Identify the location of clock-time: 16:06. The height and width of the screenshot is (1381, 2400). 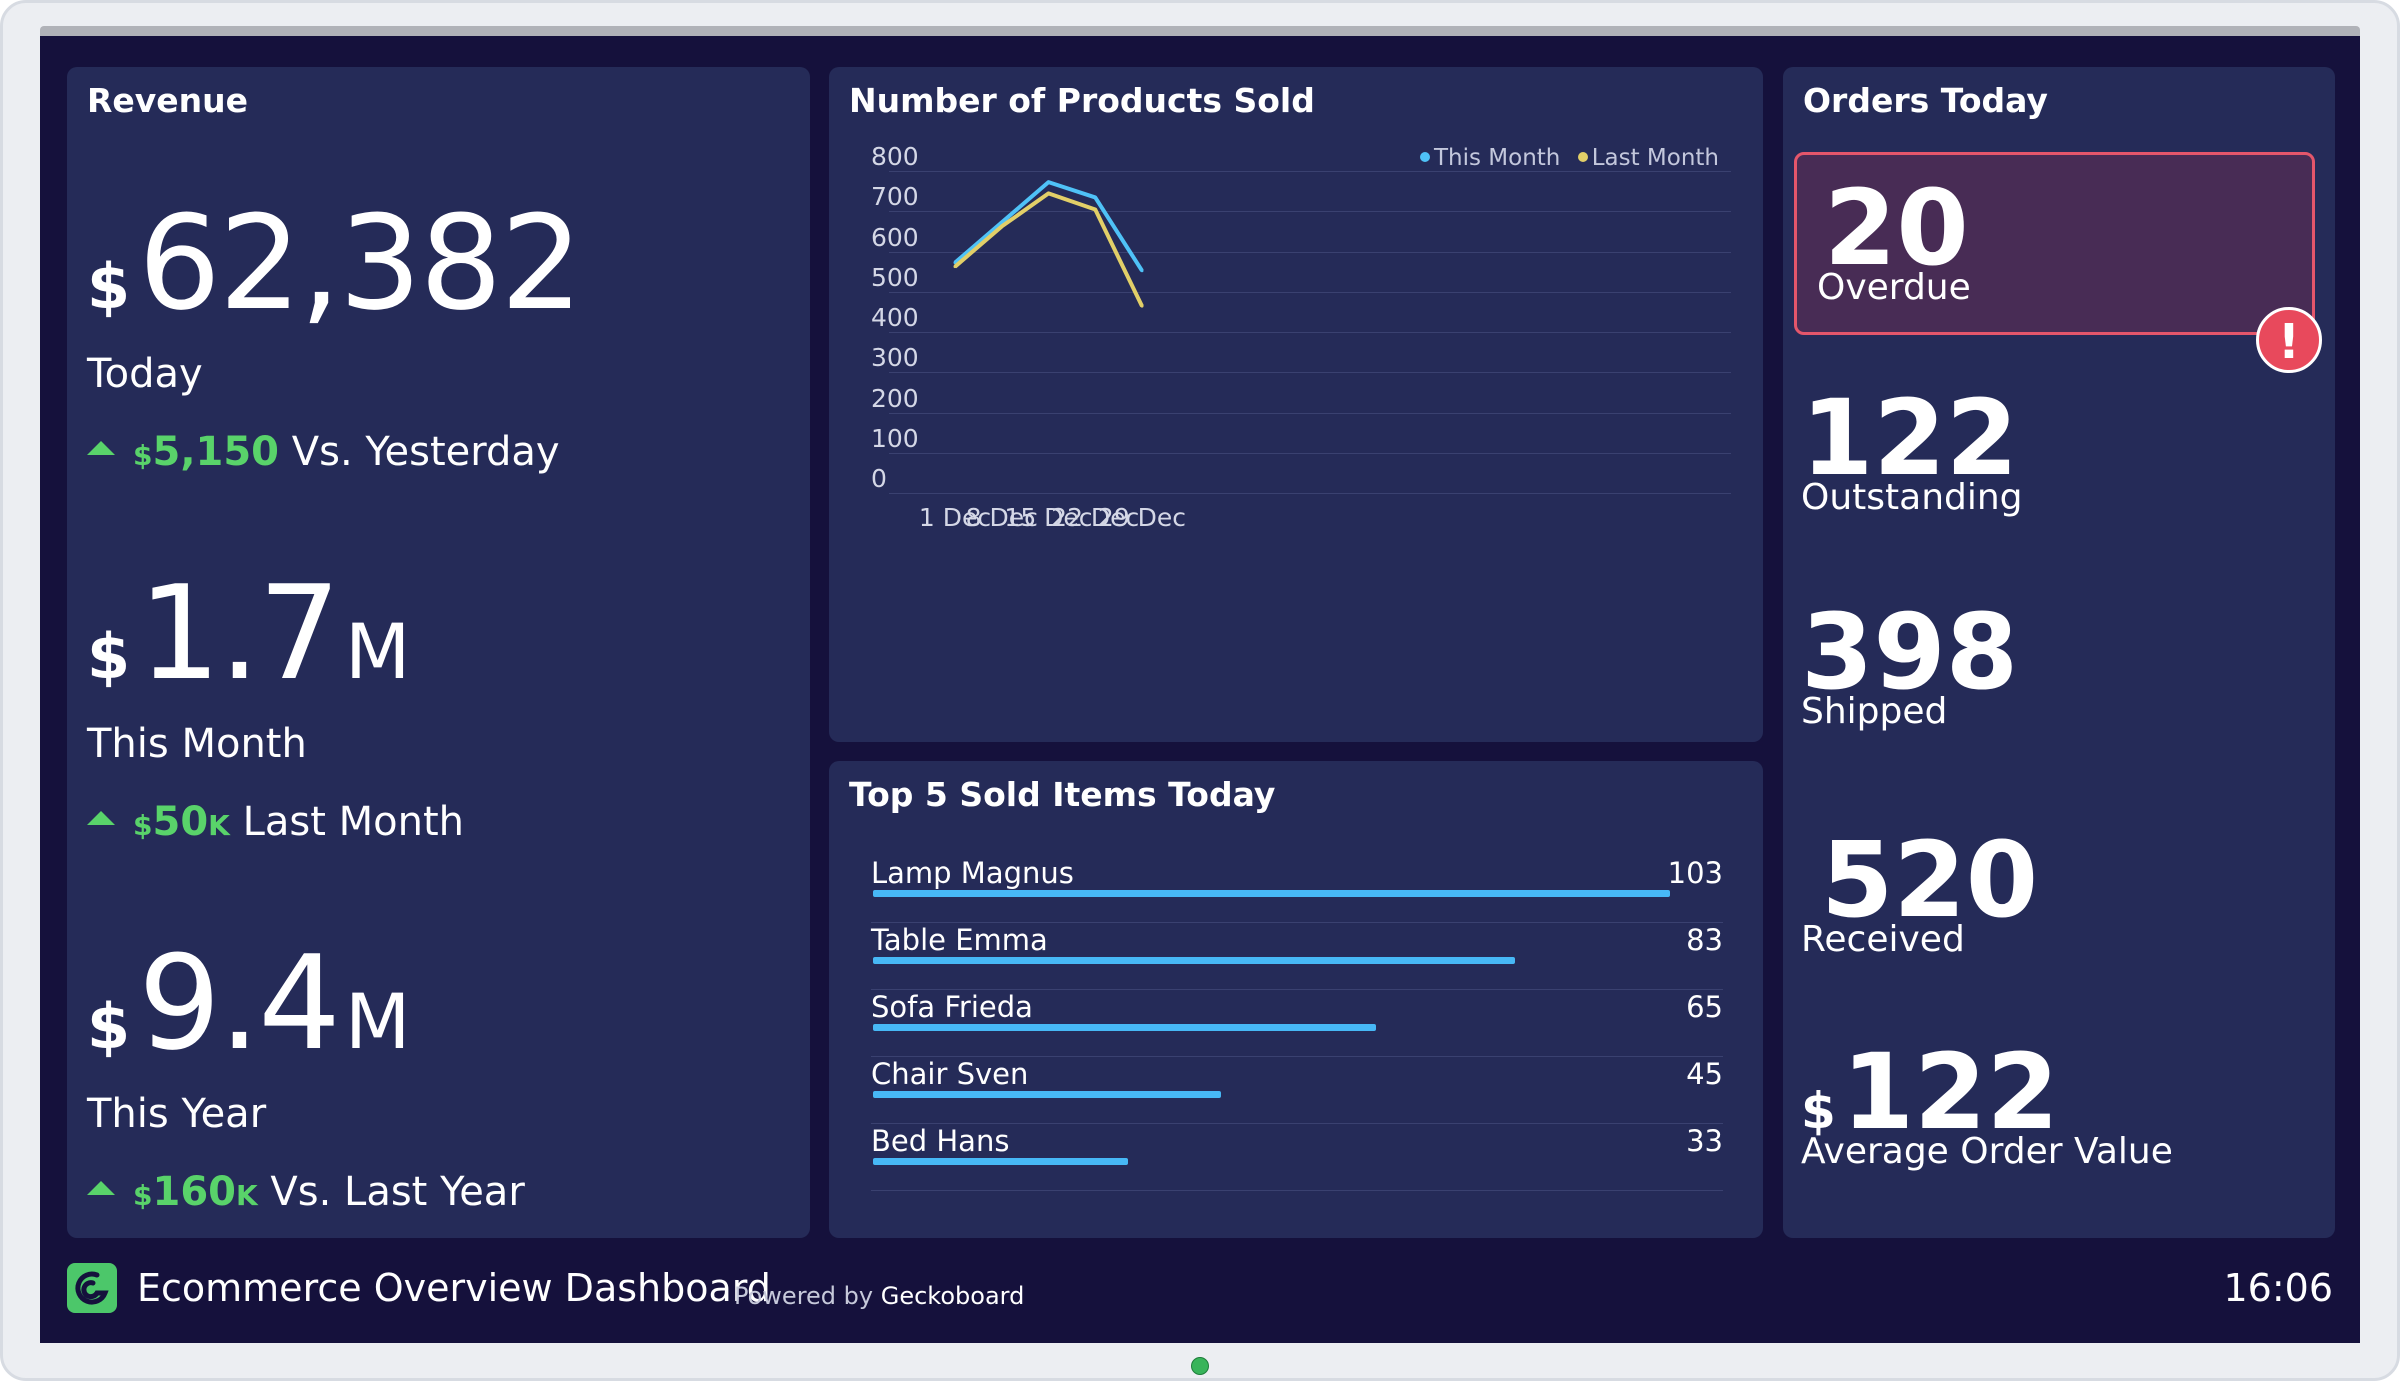
(2278, 1288).